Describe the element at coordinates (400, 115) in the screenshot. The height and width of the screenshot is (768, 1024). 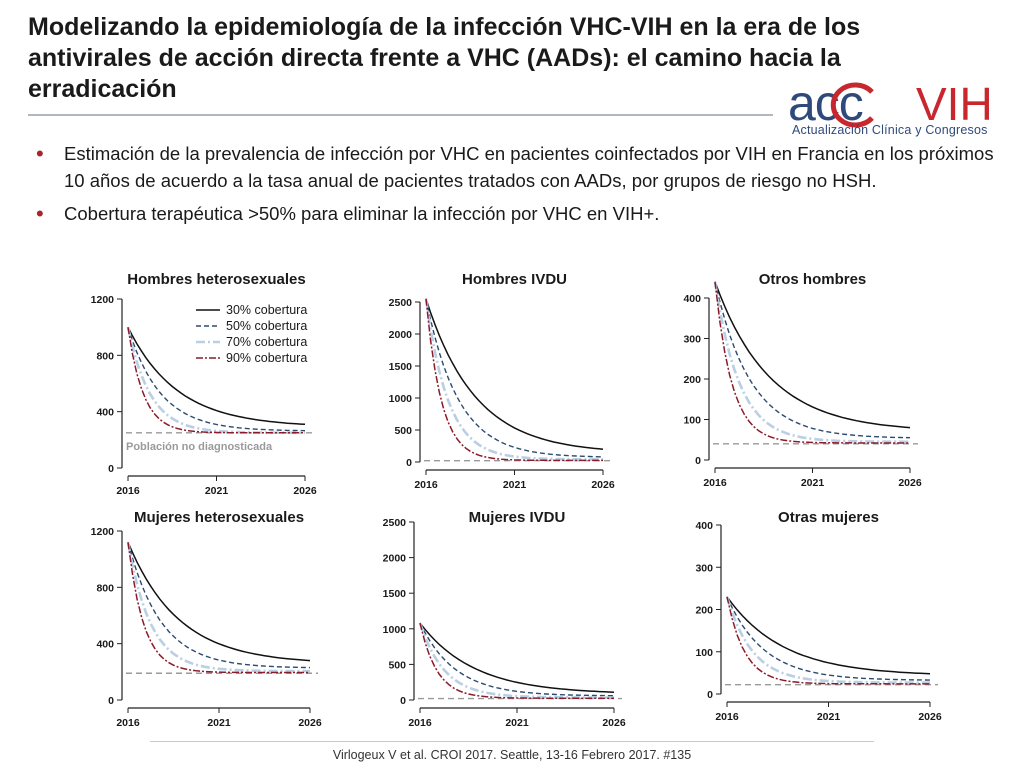
I see `title-divider` at that location.